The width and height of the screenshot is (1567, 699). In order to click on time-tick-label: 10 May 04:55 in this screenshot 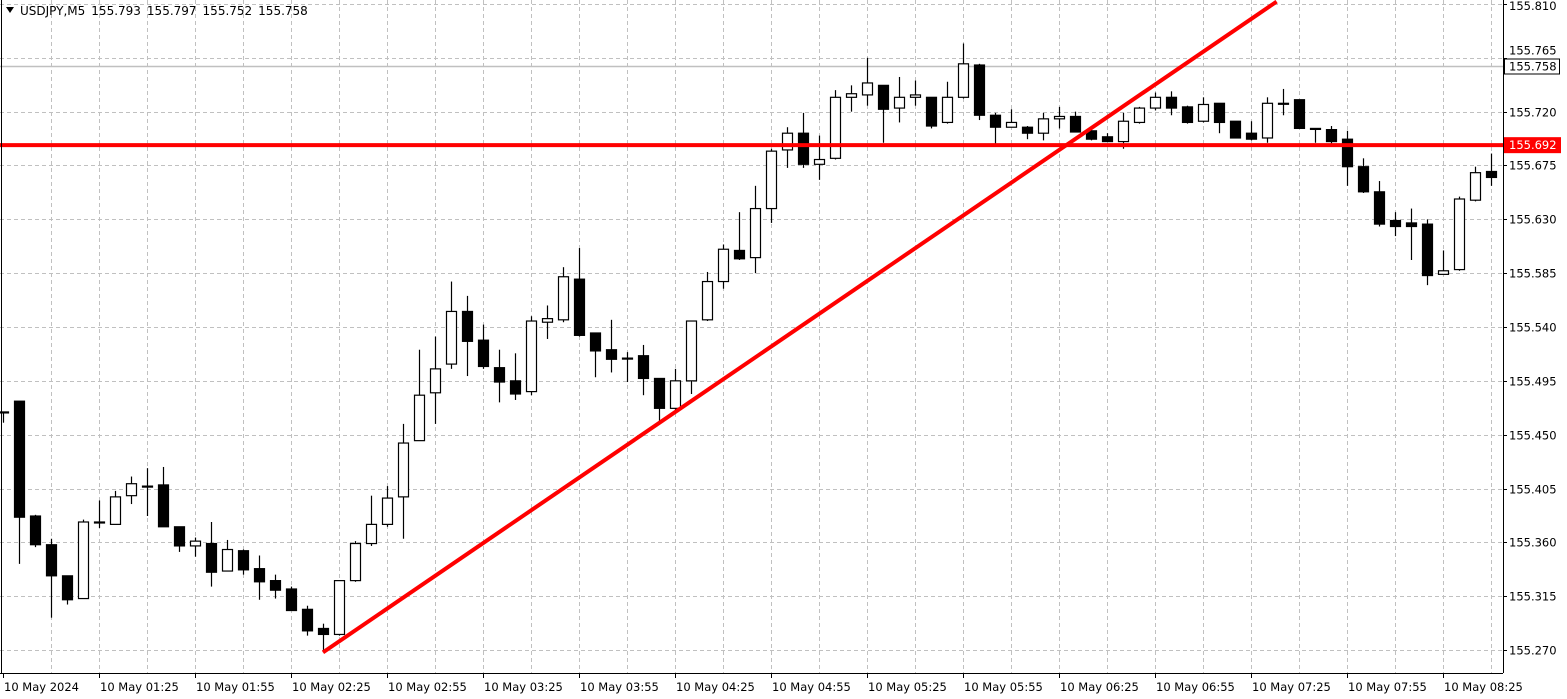, I will do `click(811, 687)`.